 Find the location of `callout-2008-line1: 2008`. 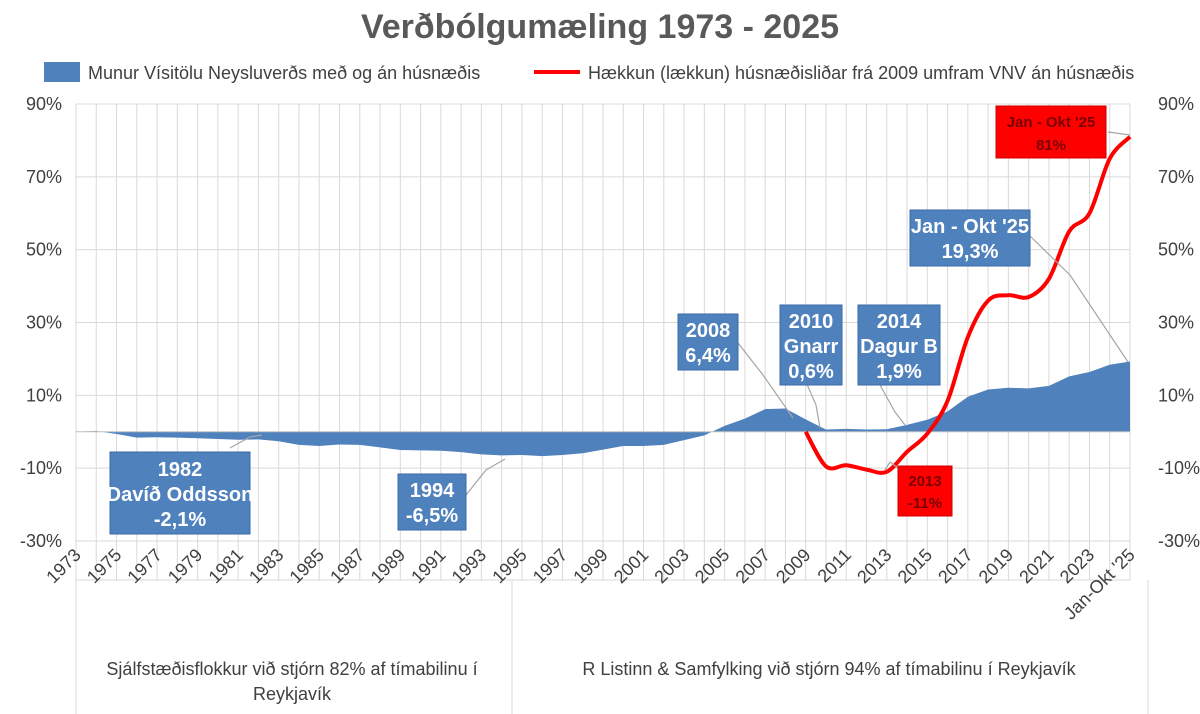

callout-2008-line1: 2008 is located at coordinates (708, 331).